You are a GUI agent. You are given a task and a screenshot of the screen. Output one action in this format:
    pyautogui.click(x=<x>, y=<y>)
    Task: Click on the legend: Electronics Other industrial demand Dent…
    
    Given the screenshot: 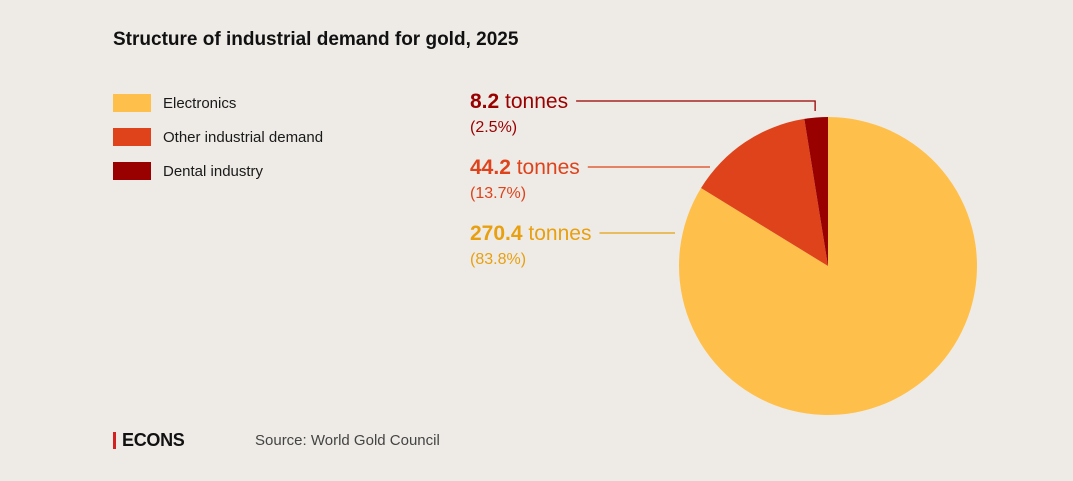 What is the action you would take?
    pyautogui.click(x=218, y=137)
    